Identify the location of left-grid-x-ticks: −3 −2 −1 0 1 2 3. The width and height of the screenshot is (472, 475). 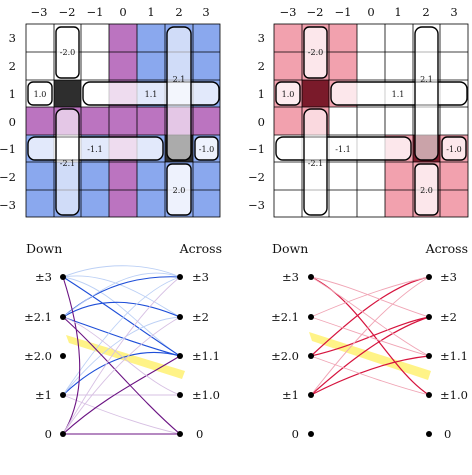
(120, 12).